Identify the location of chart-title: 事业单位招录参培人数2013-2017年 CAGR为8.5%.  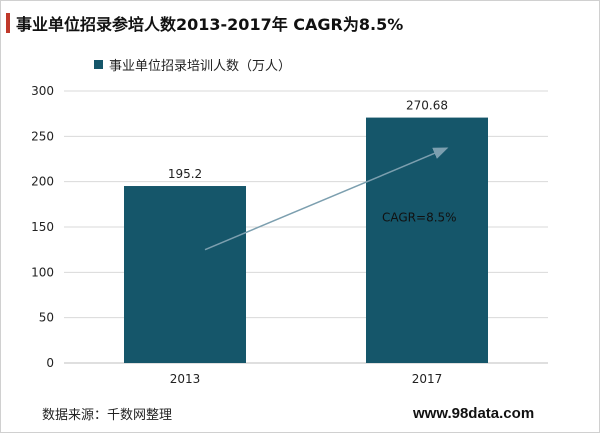
(210, 24).